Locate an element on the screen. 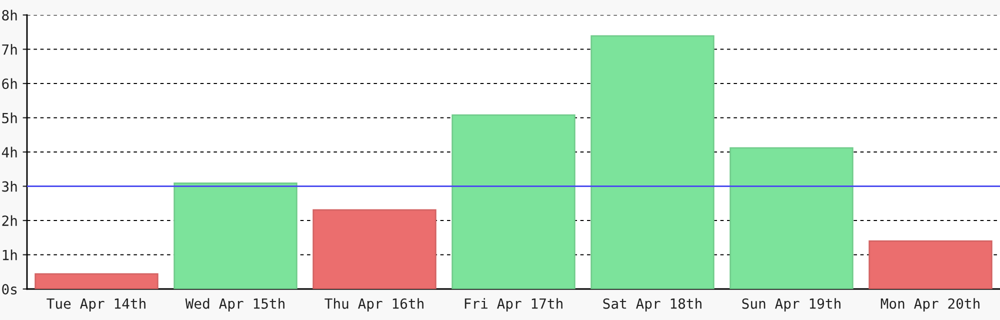 This screenshot has height=320, width=1000. x-tick-label: Sun Apr 19th is located at coordinates (791, 305).